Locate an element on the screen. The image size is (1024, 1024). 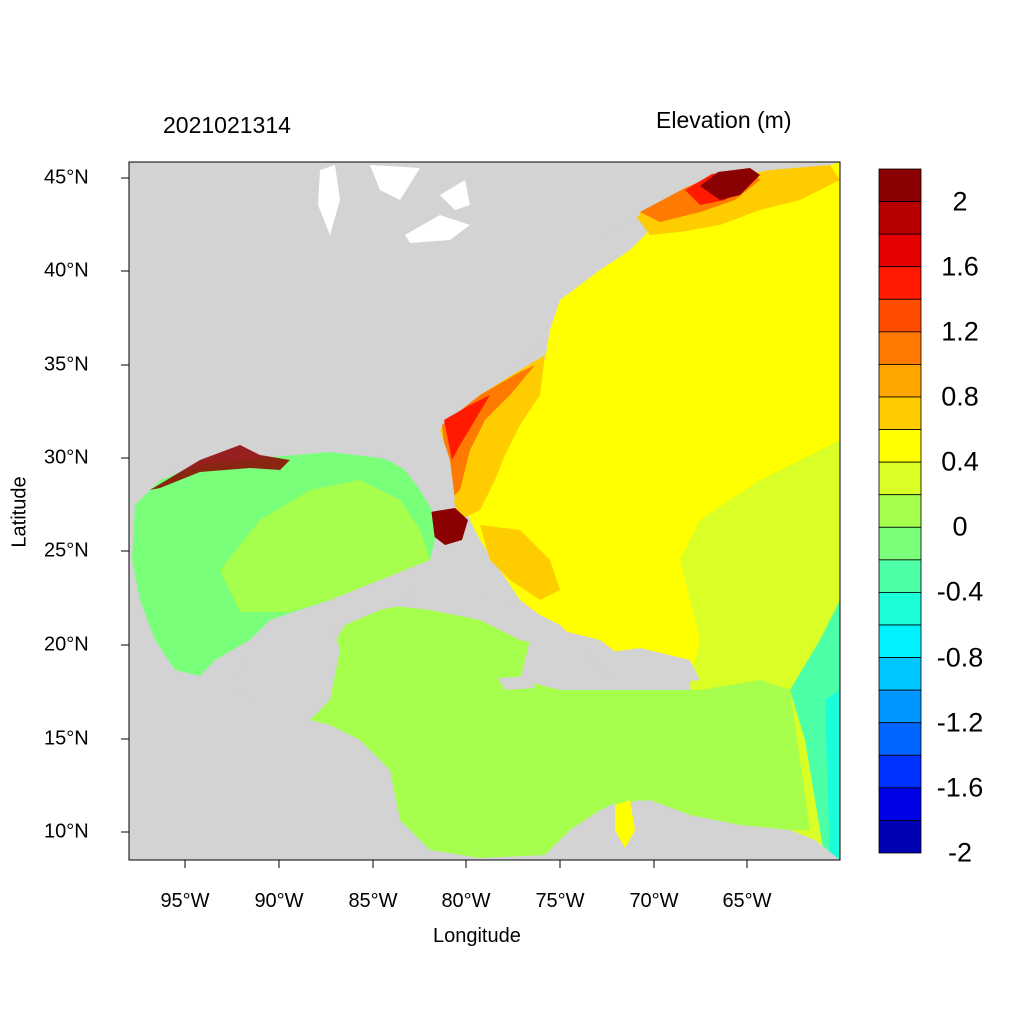
y-tick-label: 20°N is located at coordinates (66, 644).